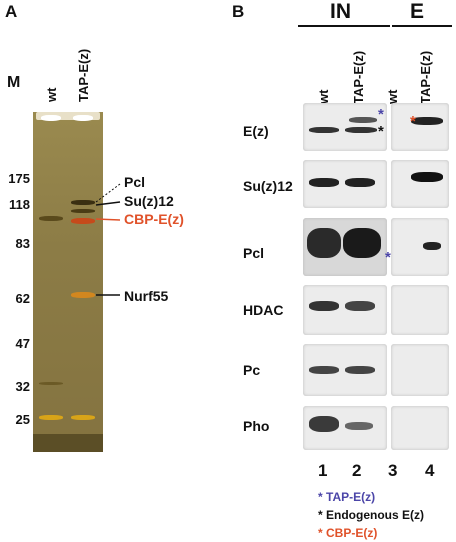 This screenshot has height=542, width=456. What do you see at coordinates (252, 370) in the screenshot?
I see `row-label-pc: Pc` at bounding box center [252, 370].